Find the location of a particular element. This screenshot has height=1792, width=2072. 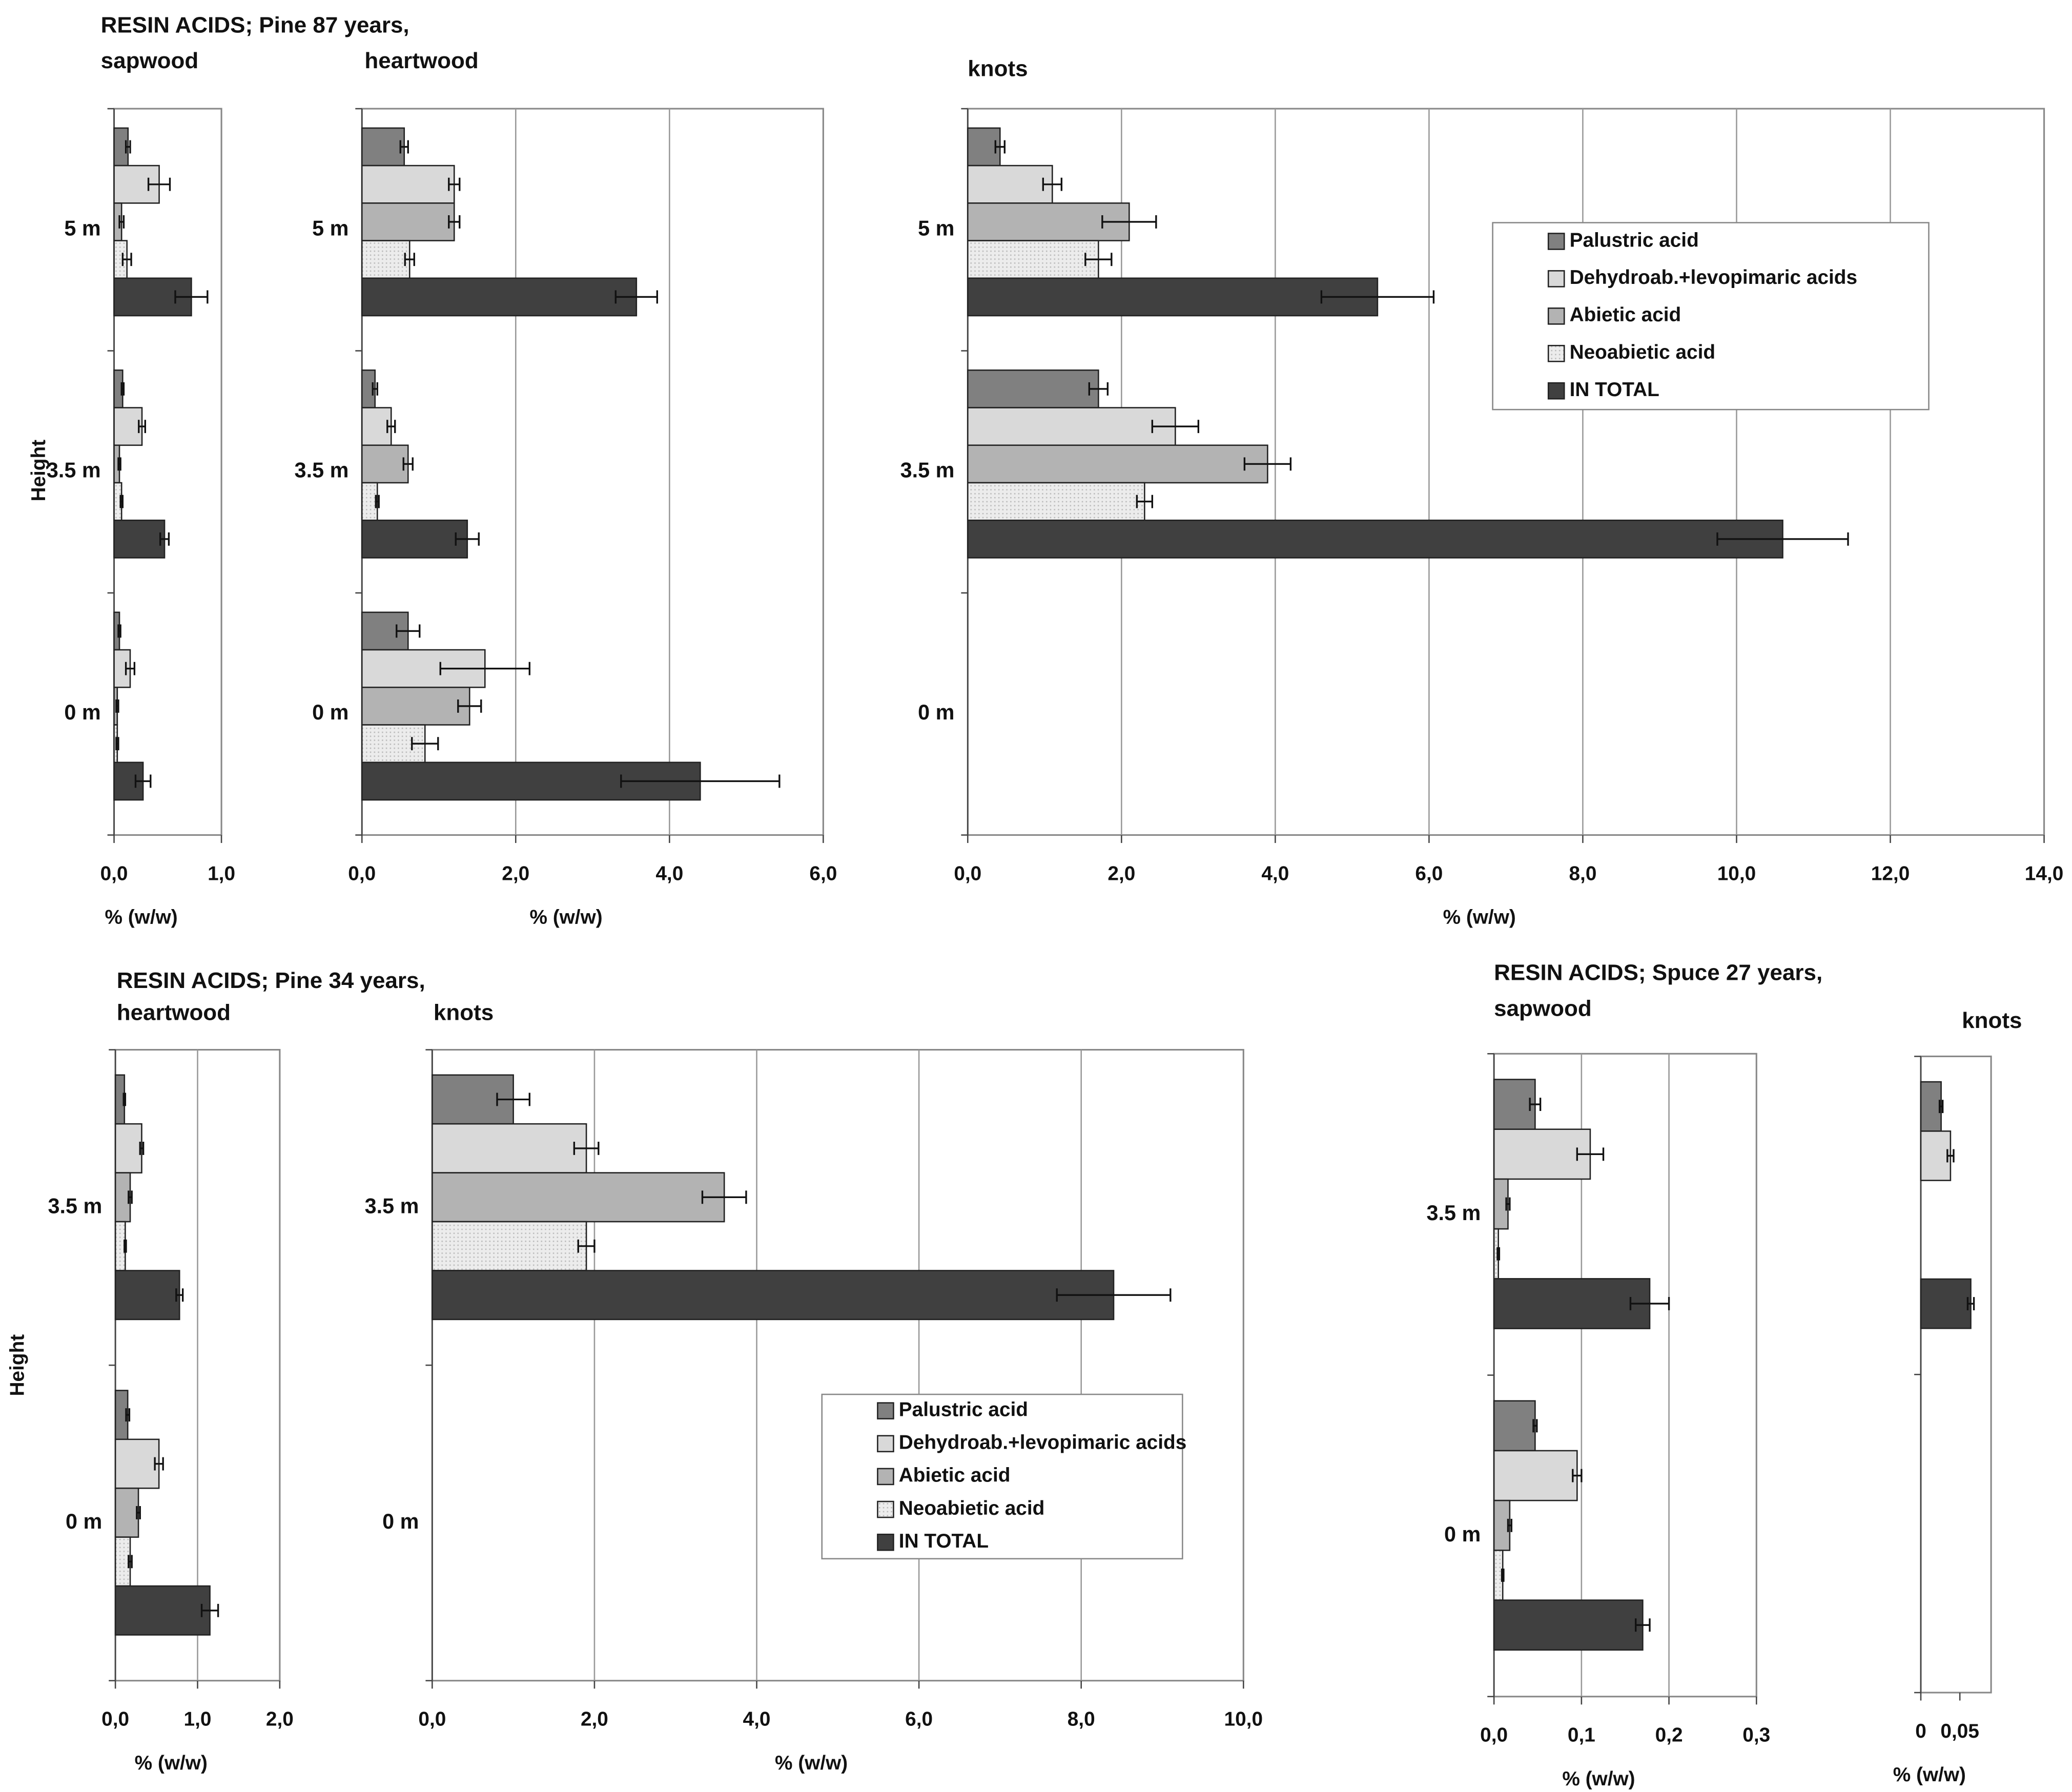

x-tick-label: 0,1 is located at coordinates (1581, 1735).